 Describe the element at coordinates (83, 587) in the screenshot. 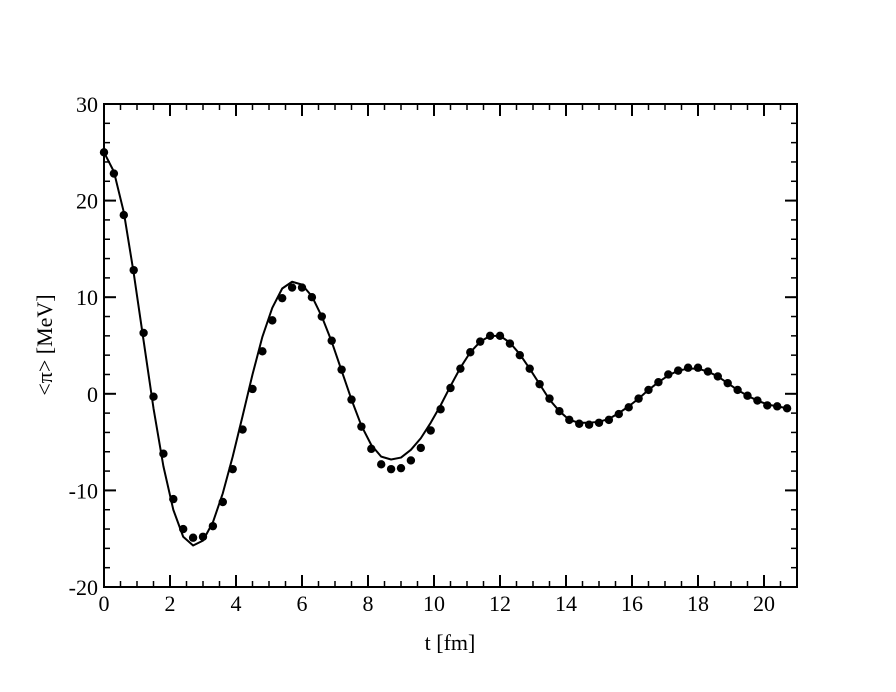

I see `y-tick-label: -20` at that location.